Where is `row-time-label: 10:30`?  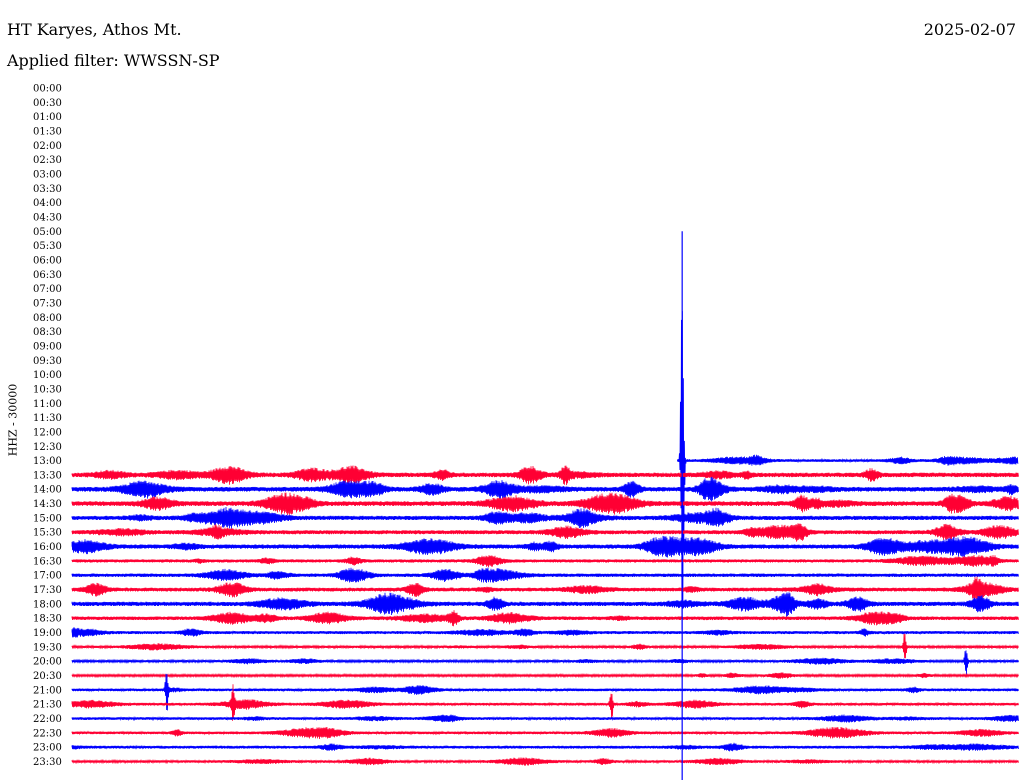 row-time-label: 10:30 is located at coordinates (47, 389).